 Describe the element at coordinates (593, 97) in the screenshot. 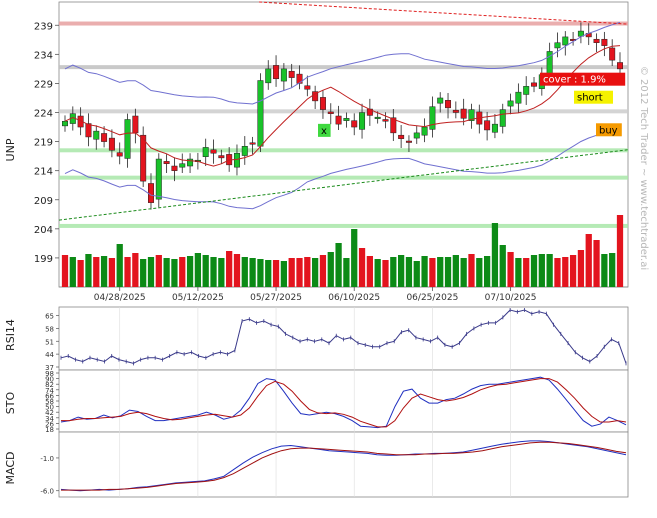

I see `signal-marker: short` at that location.